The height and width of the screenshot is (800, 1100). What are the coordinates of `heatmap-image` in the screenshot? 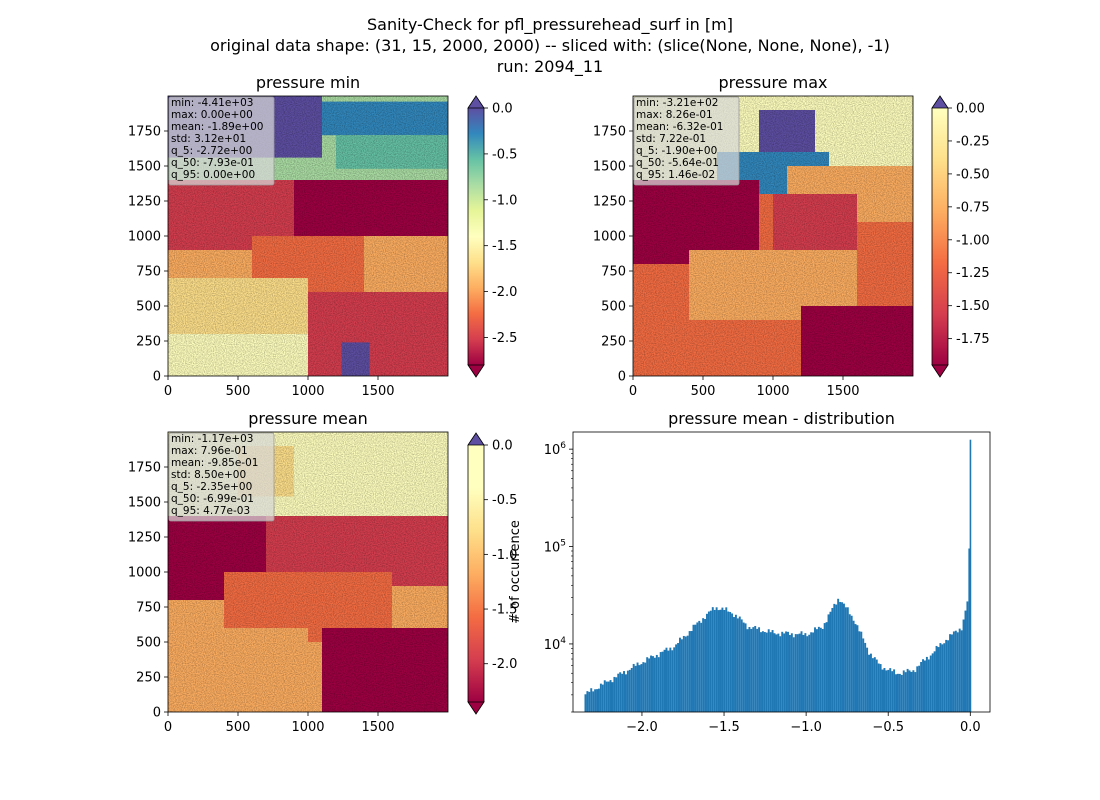 It's located at (308, 236).